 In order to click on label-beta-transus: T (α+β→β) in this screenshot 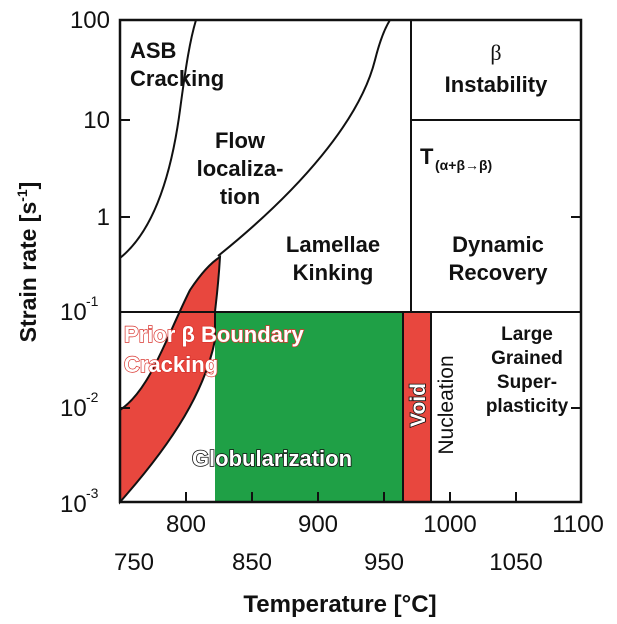, I will do `click(456, 158)`.